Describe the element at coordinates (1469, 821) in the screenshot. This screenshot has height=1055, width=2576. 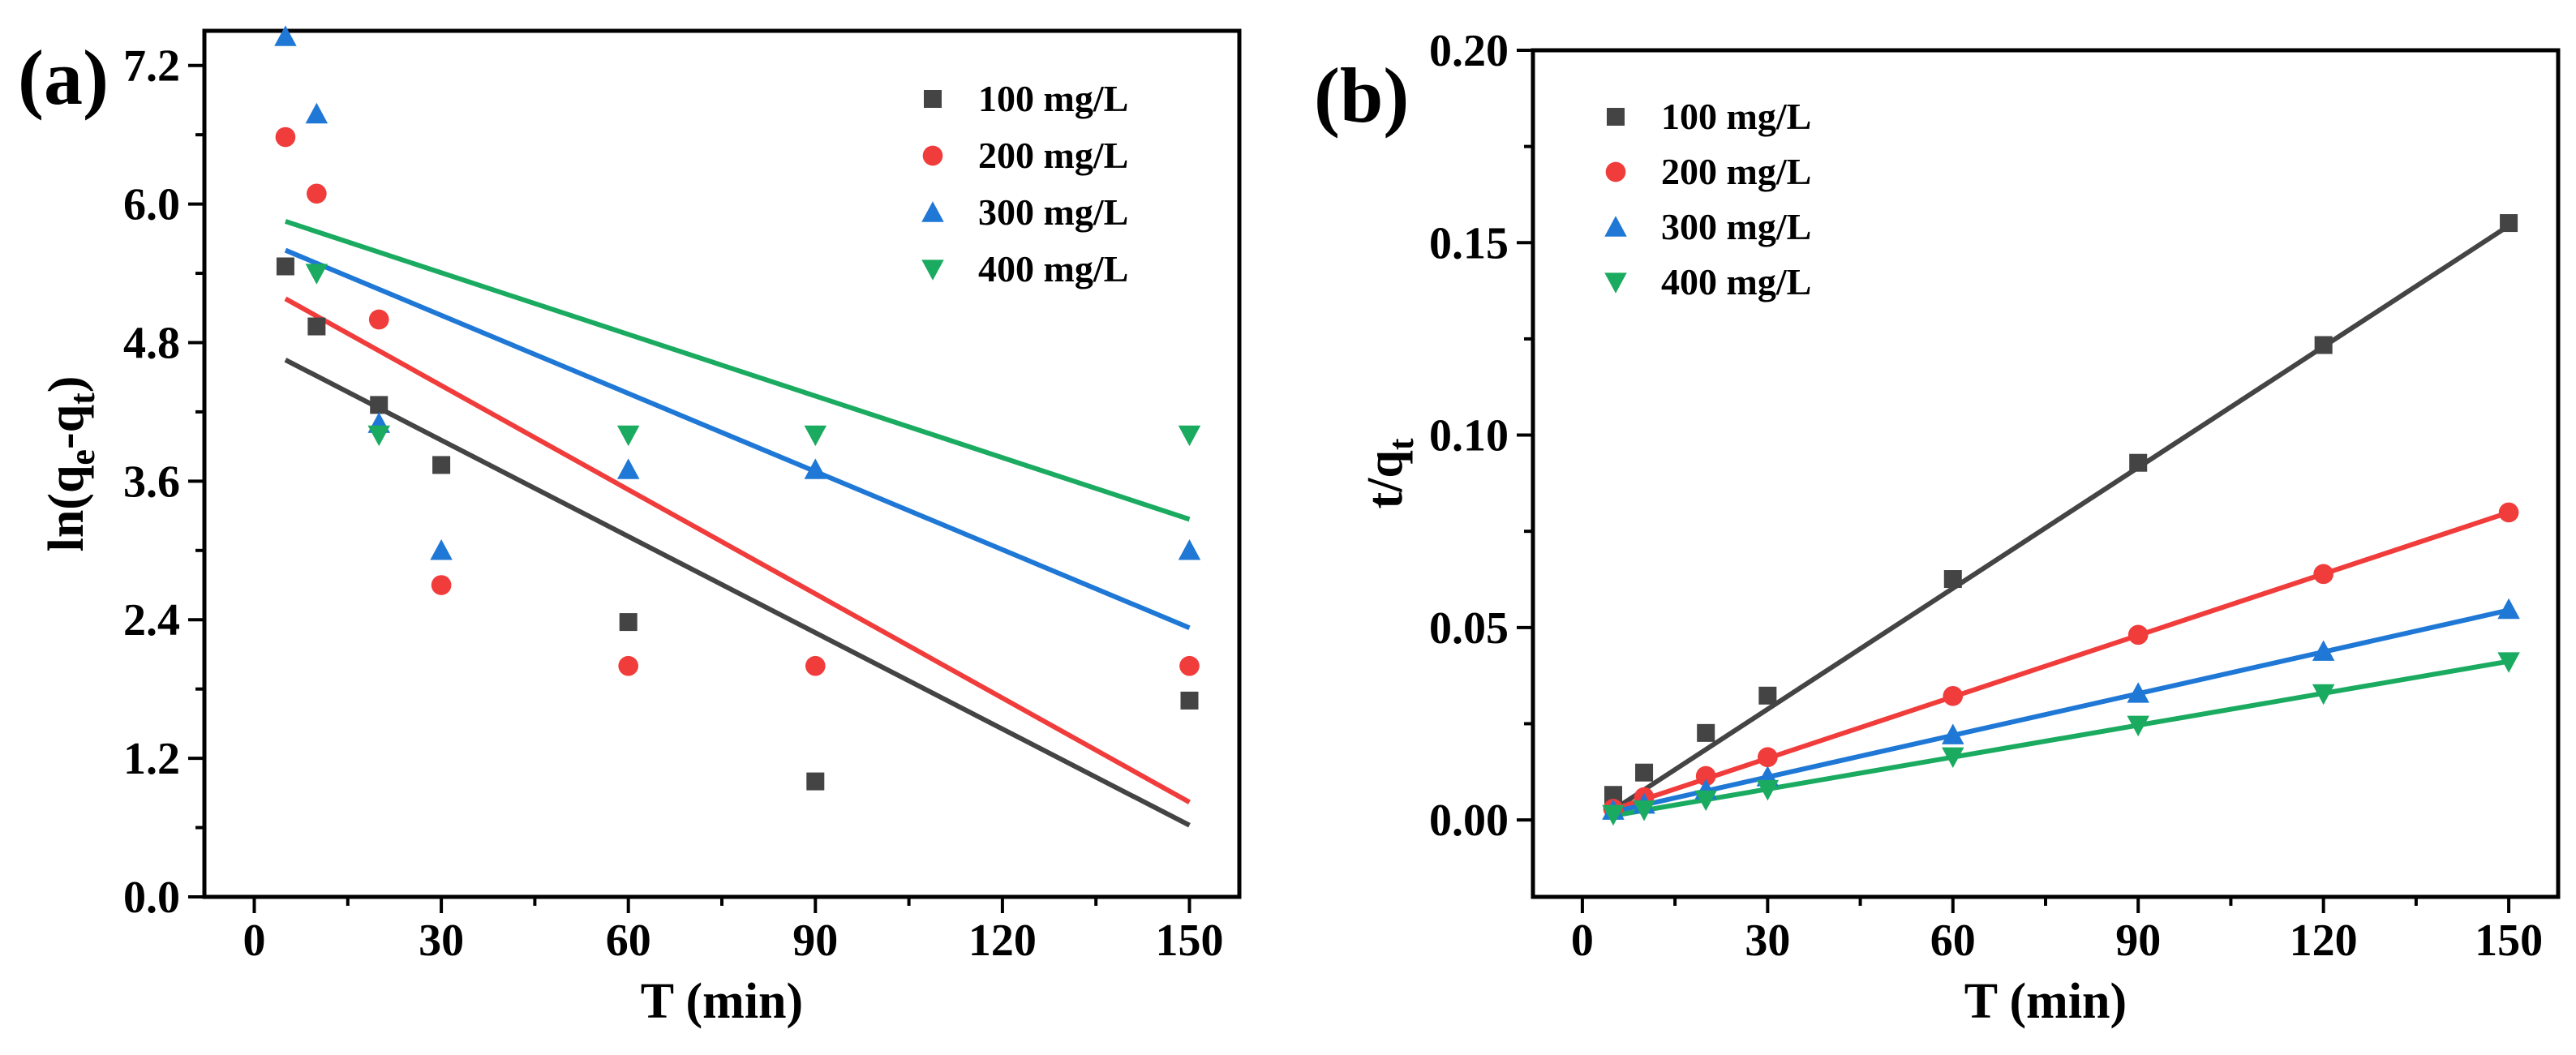
I see `panel-b-ytick-label-0: 0.00` at that location.